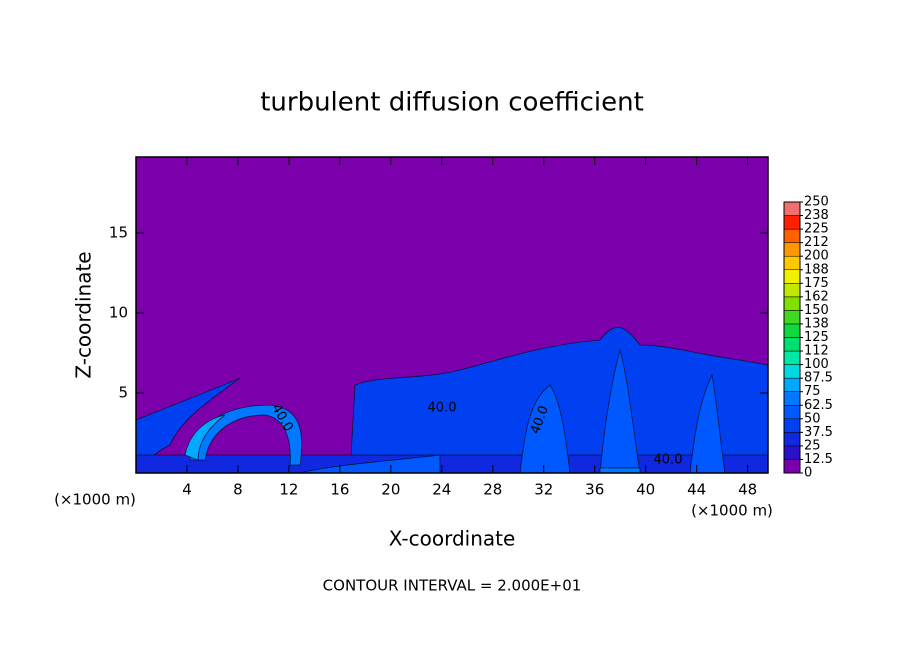 The height and width of the screenshot is (654, 904). Describe the element at coordinates (390, 490) in the screenshot. I see `x-tick-label: 20` at that location.